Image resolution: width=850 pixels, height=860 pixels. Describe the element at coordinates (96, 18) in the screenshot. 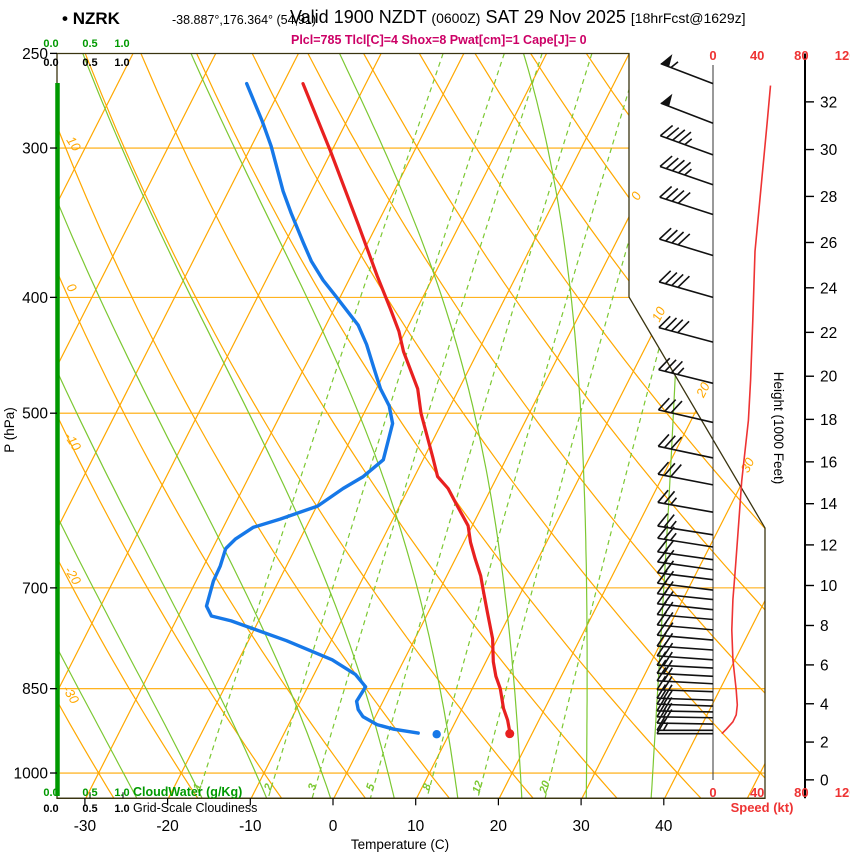

I see `station-name: NZRK` at that location.